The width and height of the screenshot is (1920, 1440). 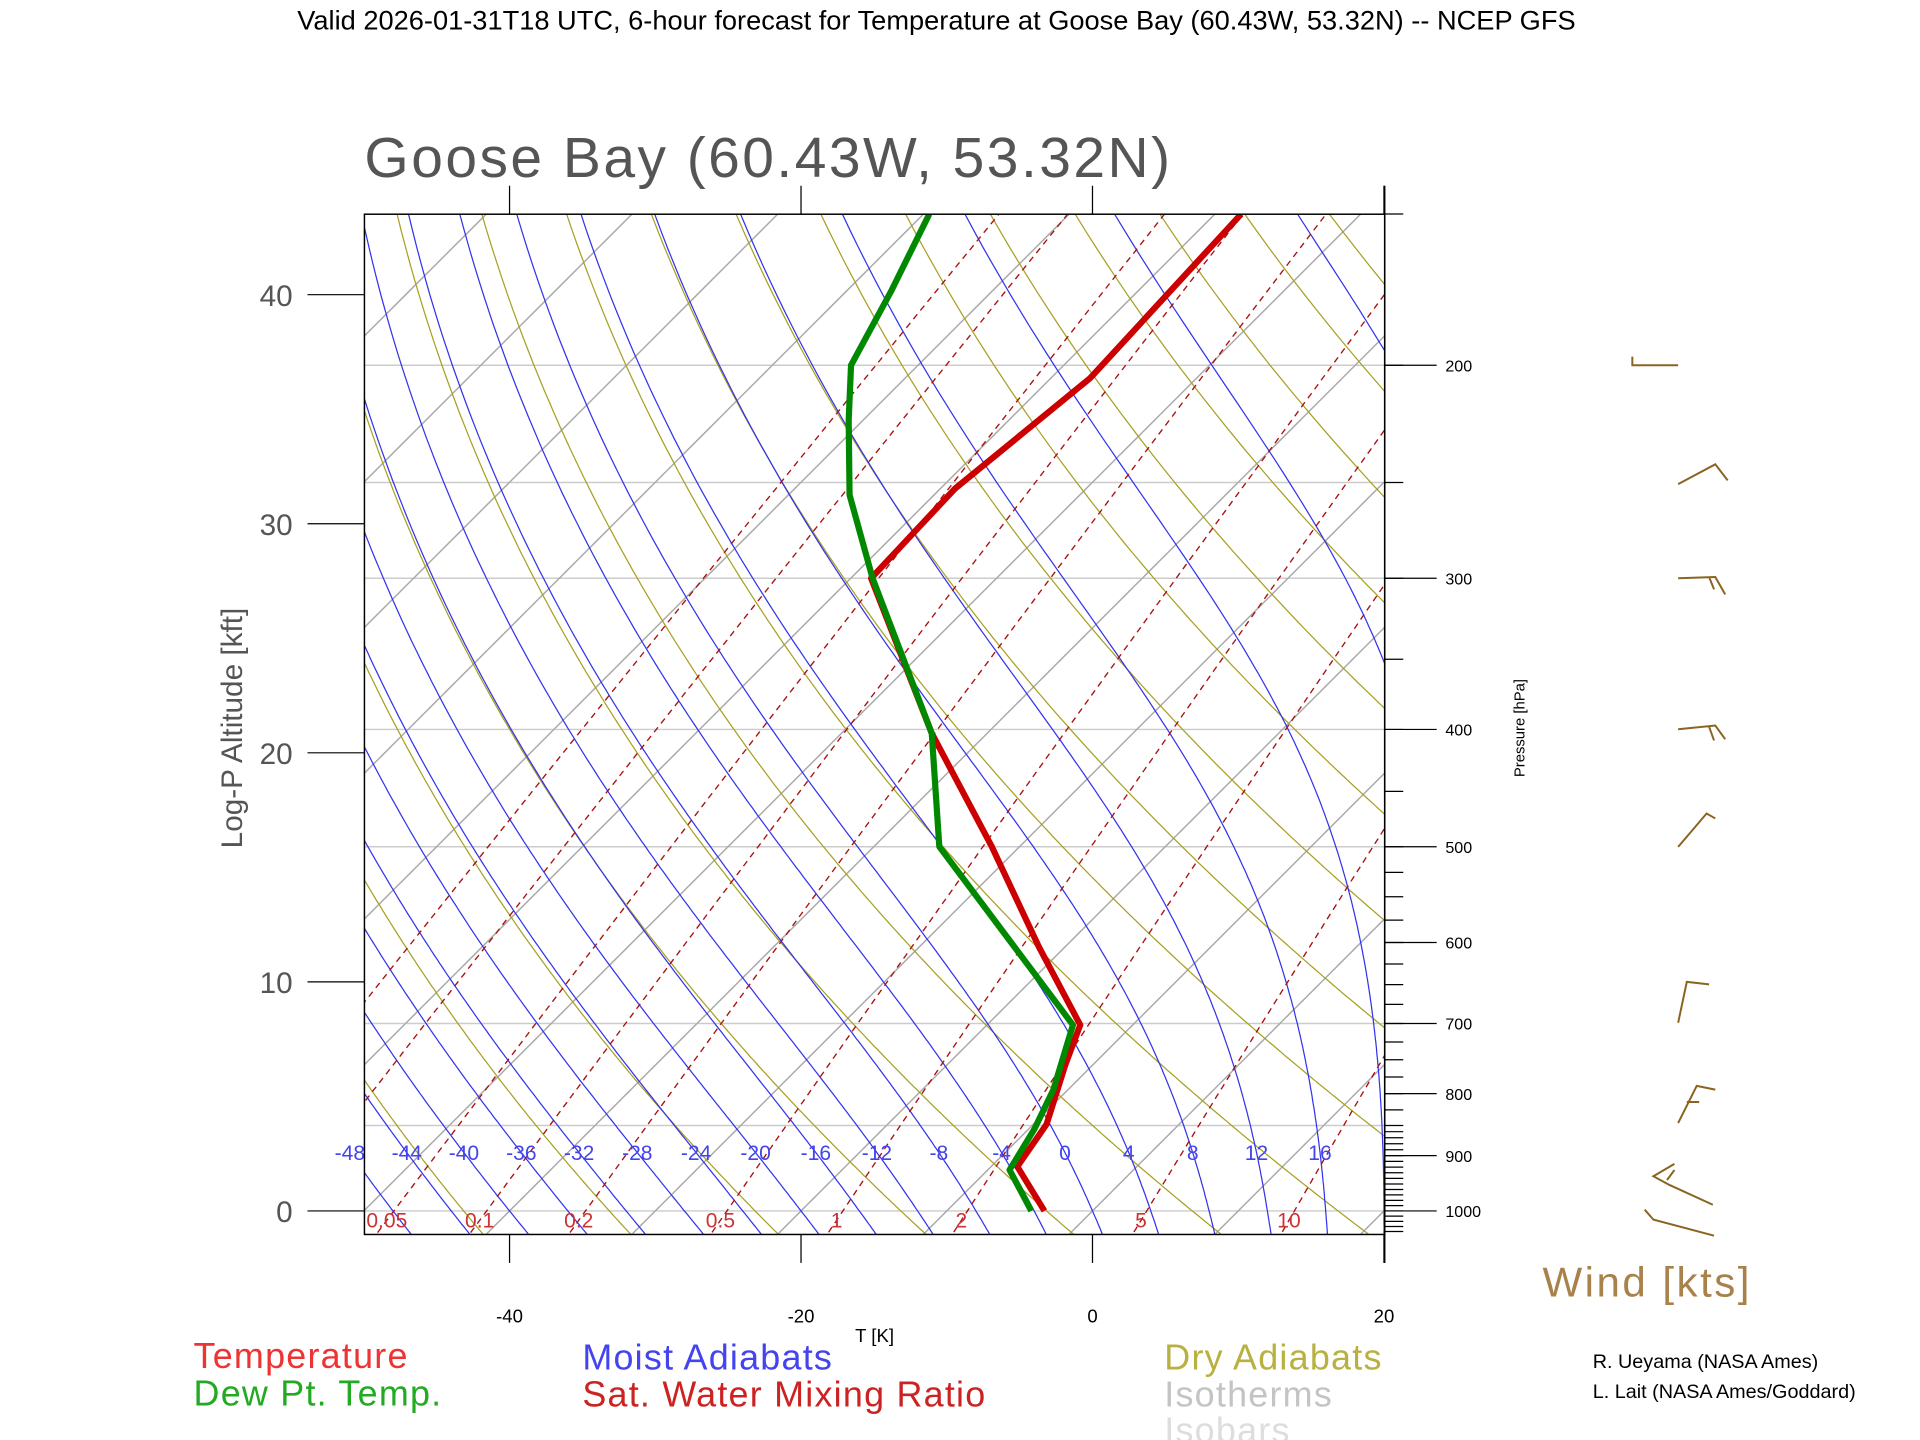 I want to click on moist-adiabat-label: -20, so click(x=755, y=1153).